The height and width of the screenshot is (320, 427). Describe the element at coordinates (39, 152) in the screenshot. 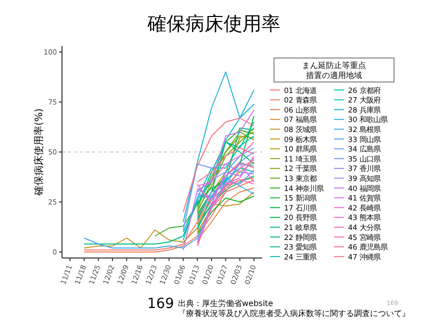

I see `y-axis-title: 確保病床使用率(%)` at that location.